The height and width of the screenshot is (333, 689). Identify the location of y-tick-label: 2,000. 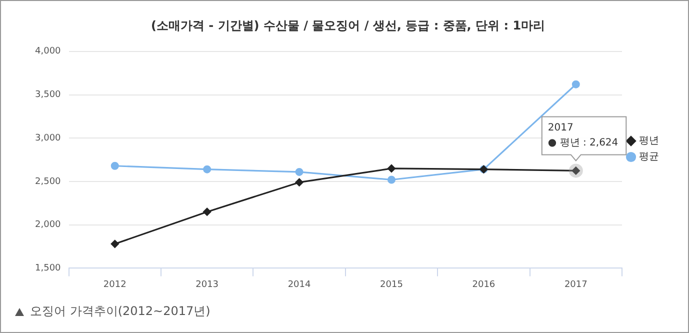
(48, 225).